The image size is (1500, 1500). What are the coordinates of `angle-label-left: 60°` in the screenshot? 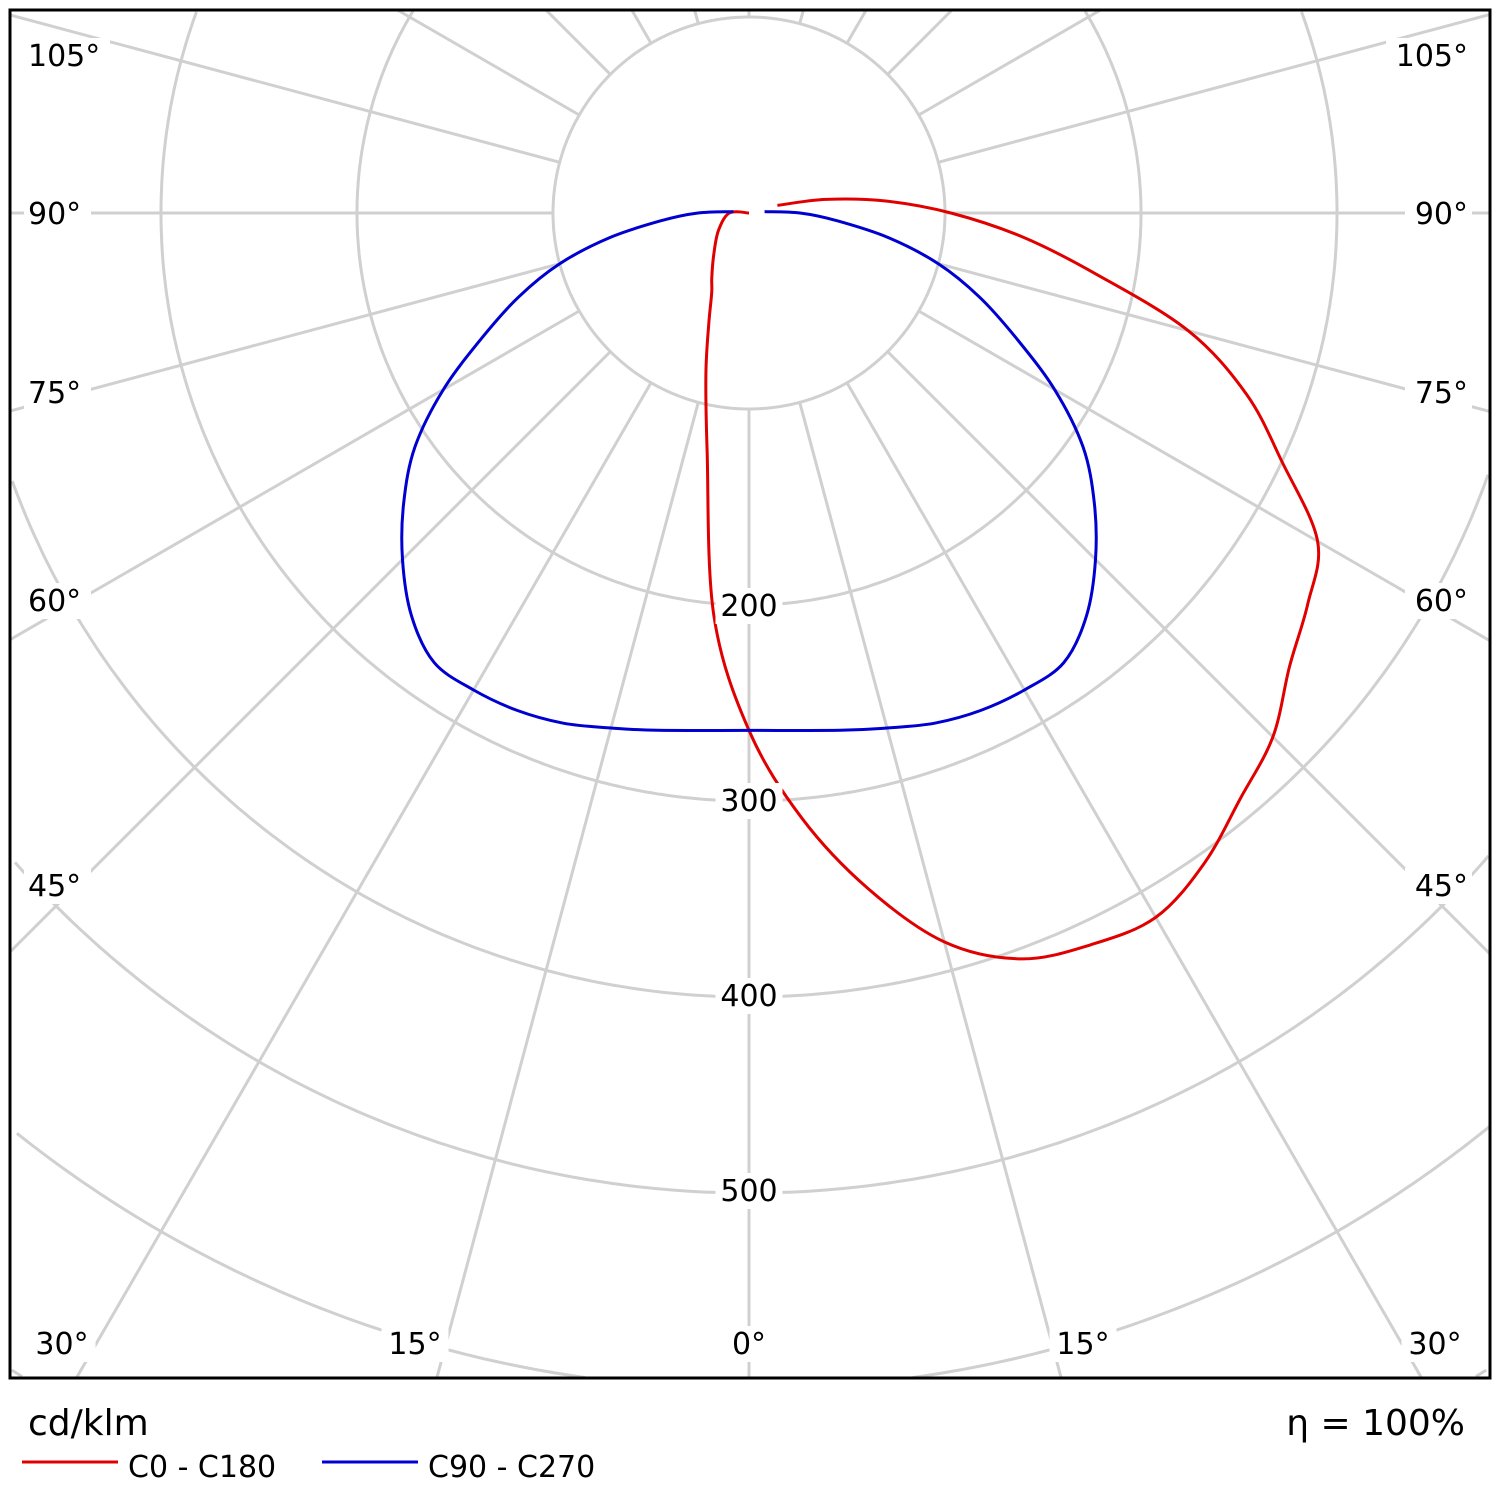 It's located at (54, 601).